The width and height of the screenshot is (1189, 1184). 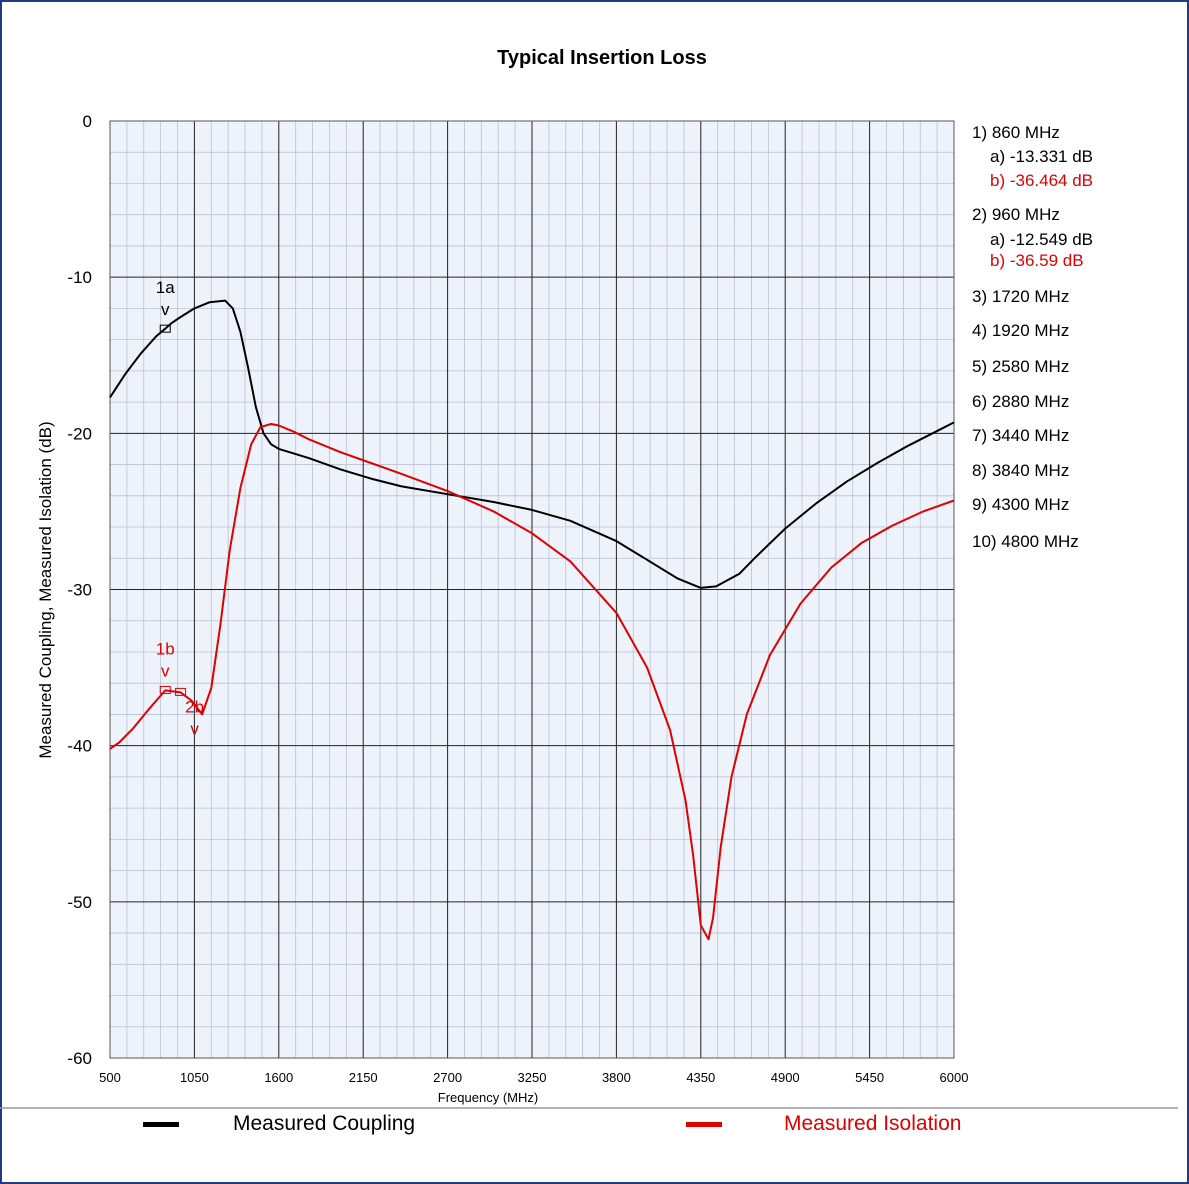 I want to click on marker-table-row: 10) 4800 MHz, so click(x=1025, y=541).